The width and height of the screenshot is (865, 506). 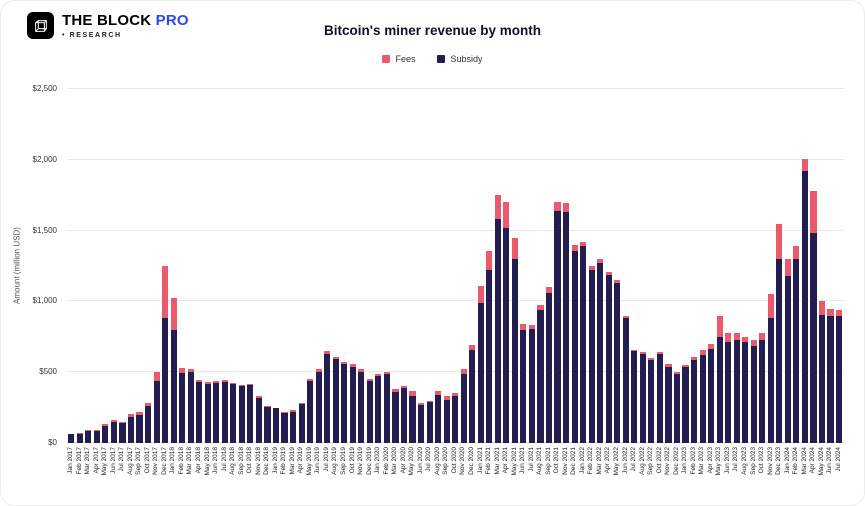 I want to click on x-axis-label-cell: Aug 2018, so click(x=233, y=475).